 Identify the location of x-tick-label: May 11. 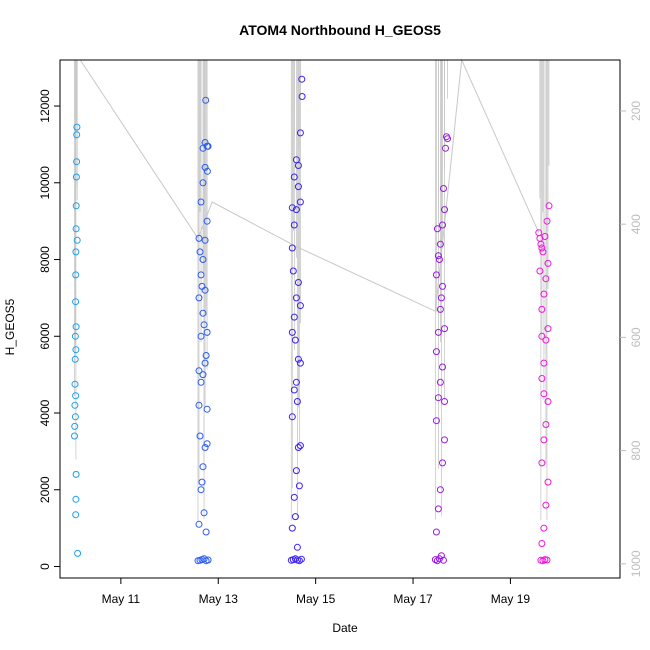
(121, 599).